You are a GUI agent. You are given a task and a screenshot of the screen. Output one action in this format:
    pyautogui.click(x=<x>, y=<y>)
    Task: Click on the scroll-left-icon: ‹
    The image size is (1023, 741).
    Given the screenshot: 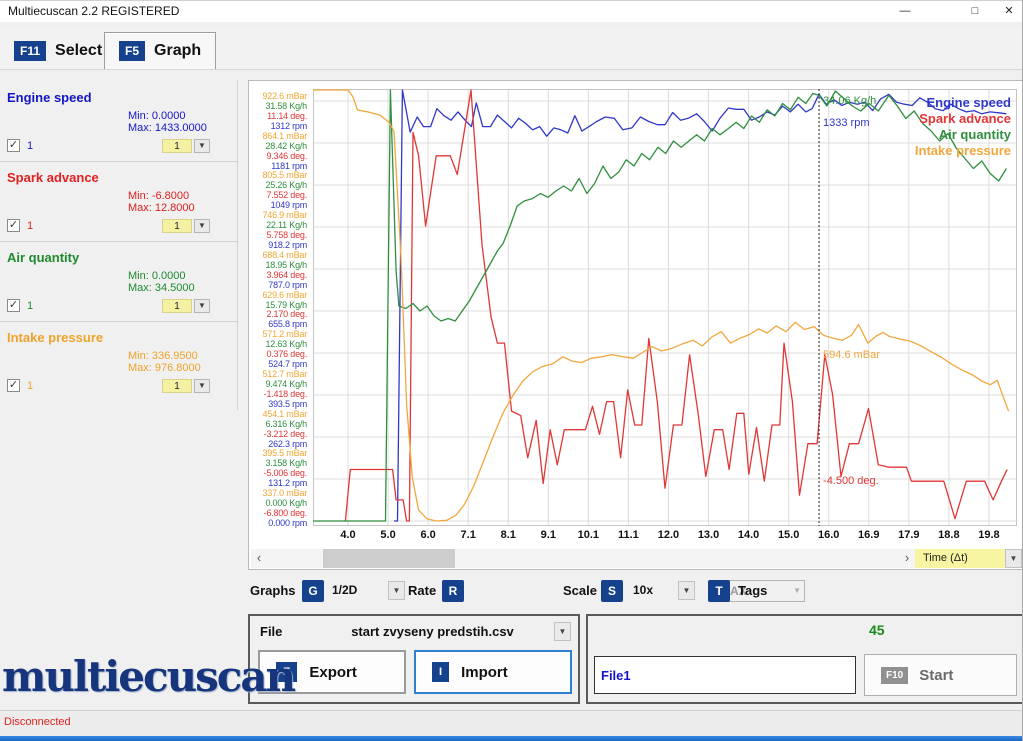 What is the action you would take?
    pyautogui.click(x=259, y=557)
    